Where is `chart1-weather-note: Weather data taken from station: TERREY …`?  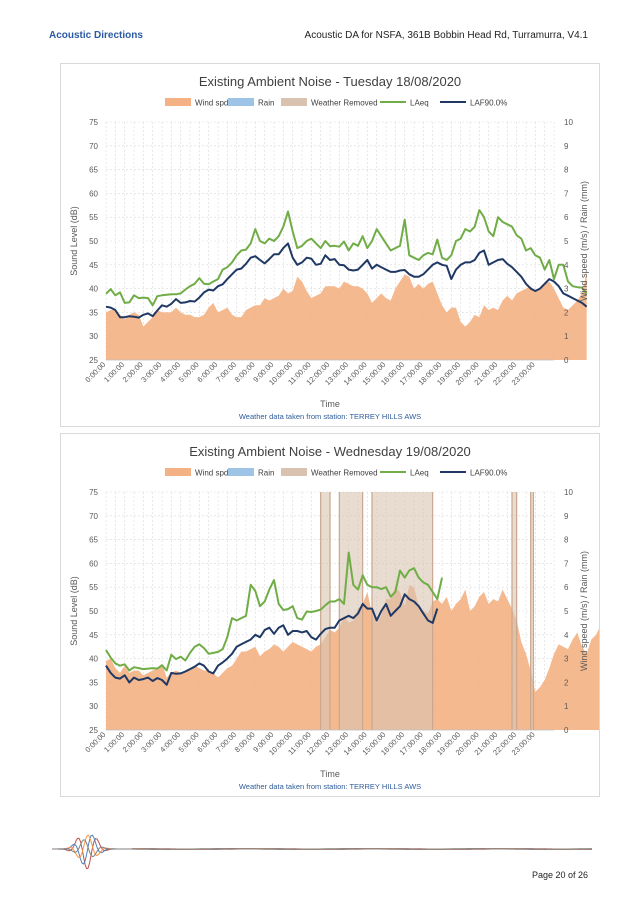
chart1-weather-note: Weather data taken from station: TERREY … is located at coordinates (330, 416).